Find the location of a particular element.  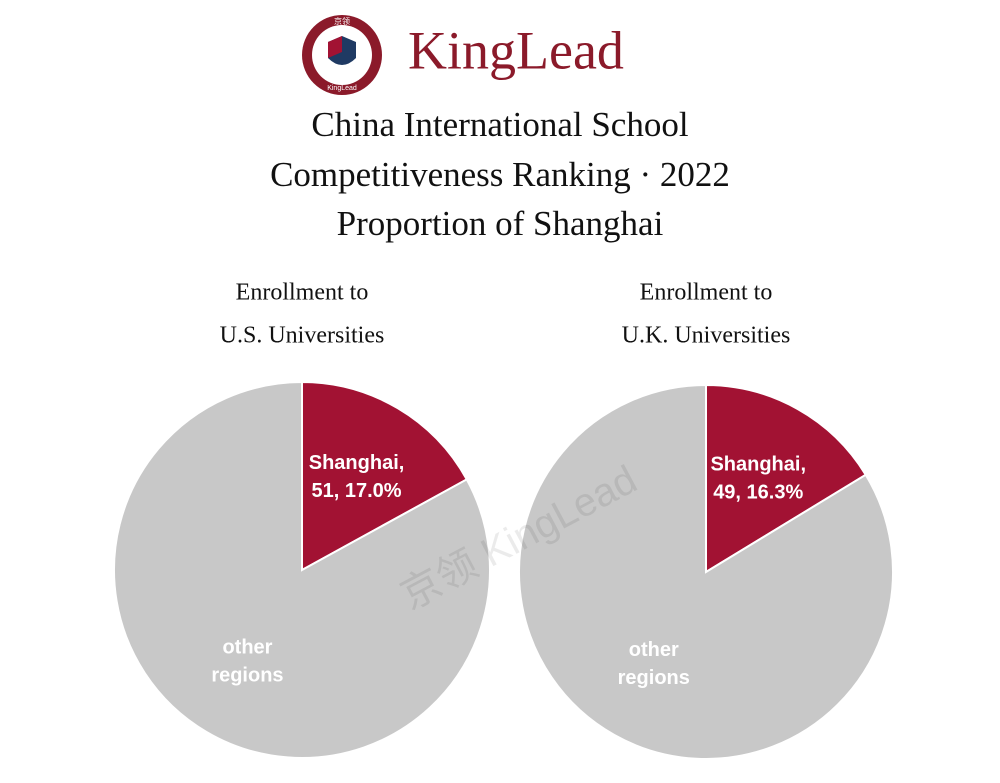

slice-label: 49, 16.3% is located at coordinates (758, 492).